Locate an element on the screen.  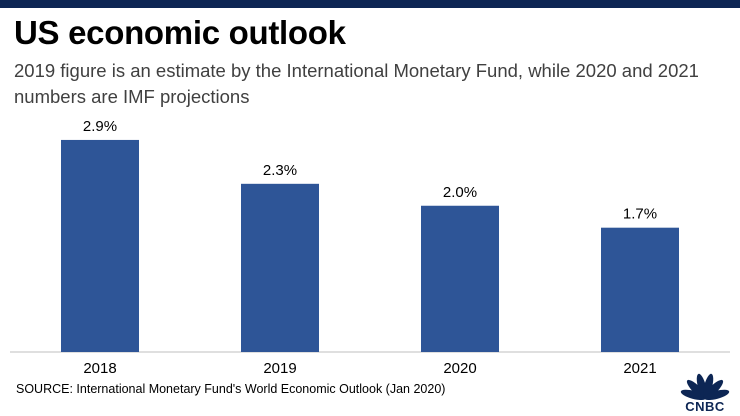
top-accent-bar is located at coordinates (370, 4).